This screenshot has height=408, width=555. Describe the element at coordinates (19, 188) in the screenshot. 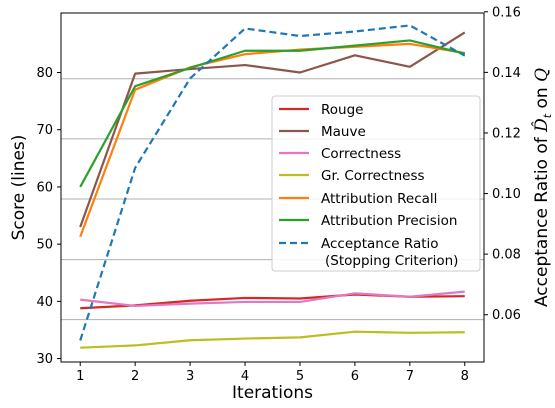

I see `y-axis-label: Score (lines)` at that location.